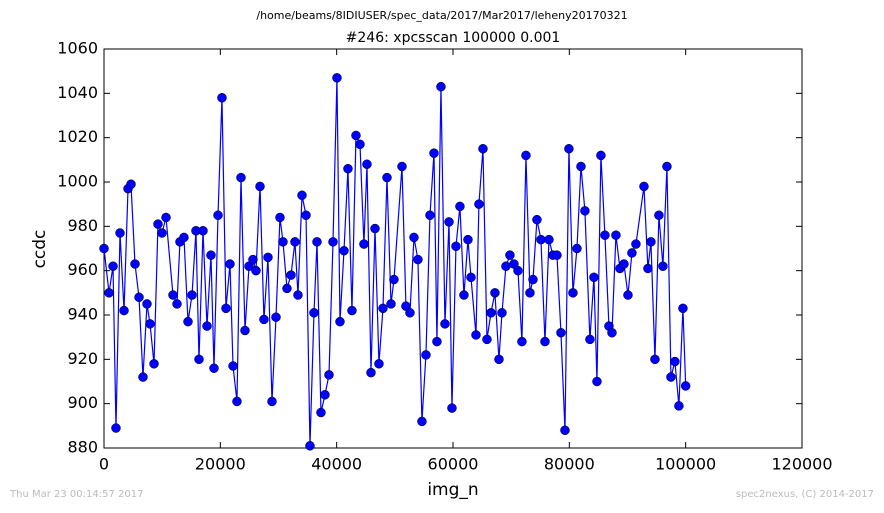 The height and width of the screenshot is (513, 884). Describe the element at coordinates (82, 402) in the screenshot. I see `y-tick-label: 900` at that location.